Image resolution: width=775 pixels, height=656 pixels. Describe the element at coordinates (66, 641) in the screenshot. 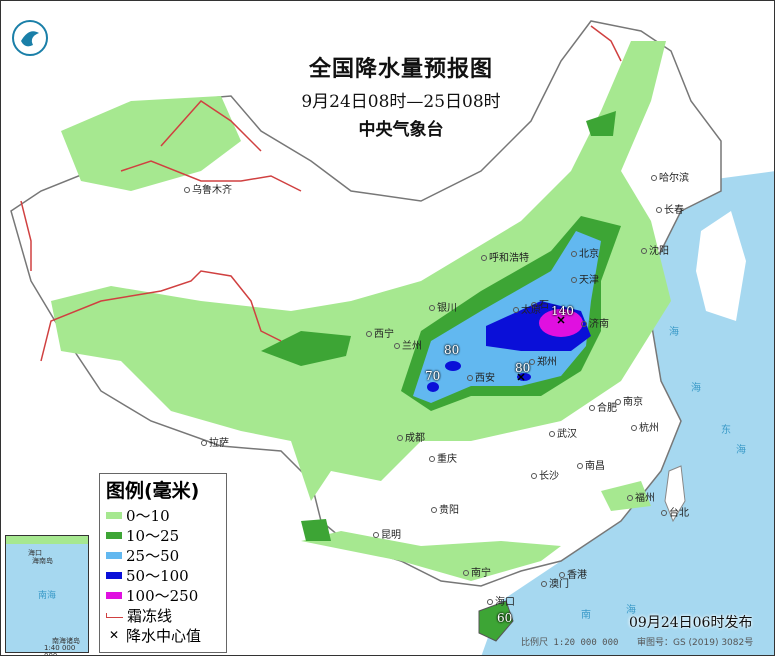

I see `inset-islands: 南海诸岛` at that location.